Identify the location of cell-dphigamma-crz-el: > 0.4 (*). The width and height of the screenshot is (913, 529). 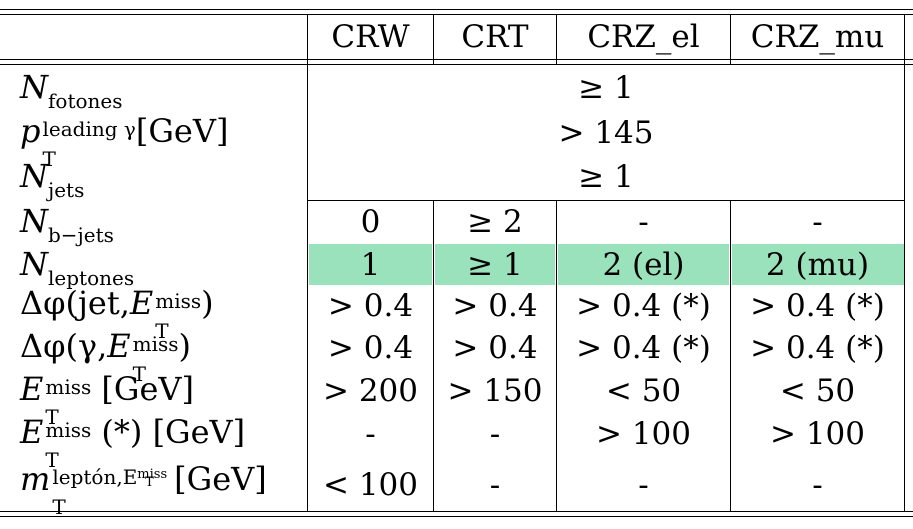
(643, 348).